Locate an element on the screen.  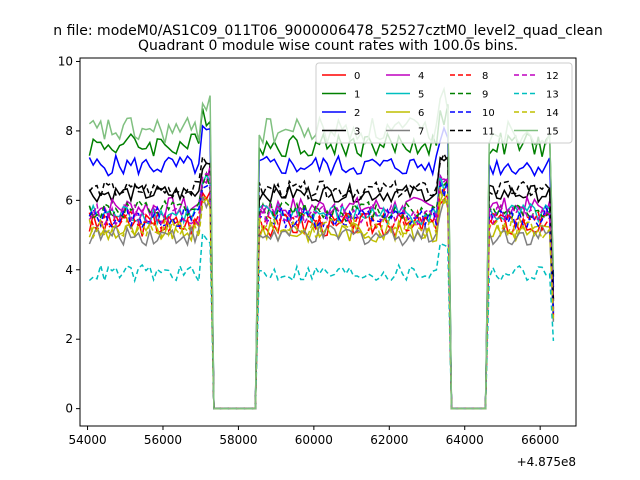
legend-label-6: 6 is located at coordinates (421, 113).